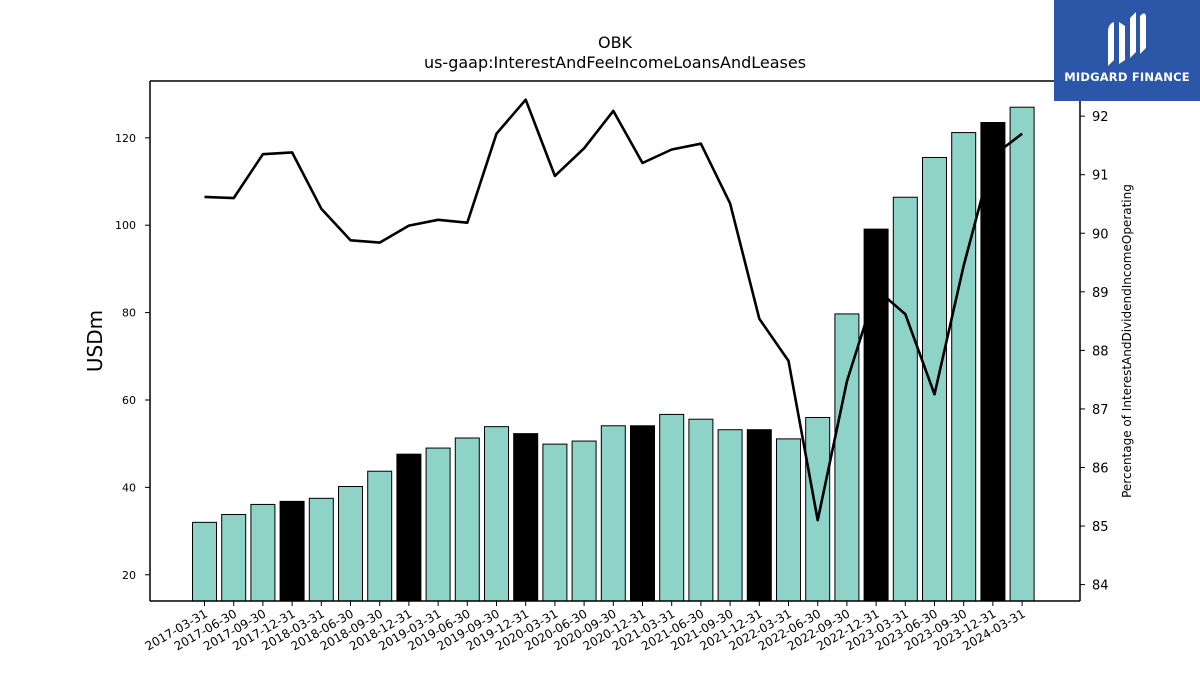 Image resolution: width=1200 pixels, height=675 pixels. Describe the element at coordinates (129, 400) in the screenshot. I see `y-tick-label: 60` at that location.